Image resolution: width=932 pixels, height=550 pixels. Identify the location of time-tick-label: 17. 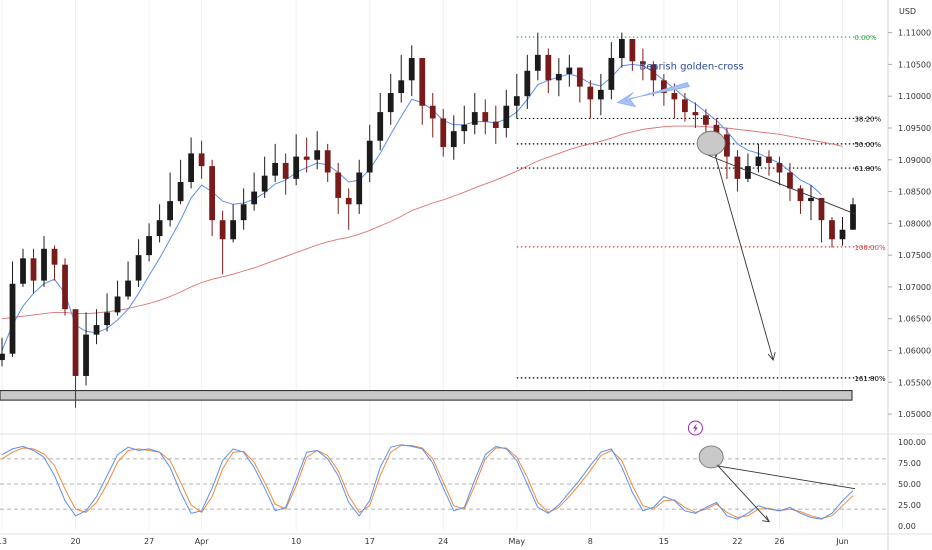
(370, 541).